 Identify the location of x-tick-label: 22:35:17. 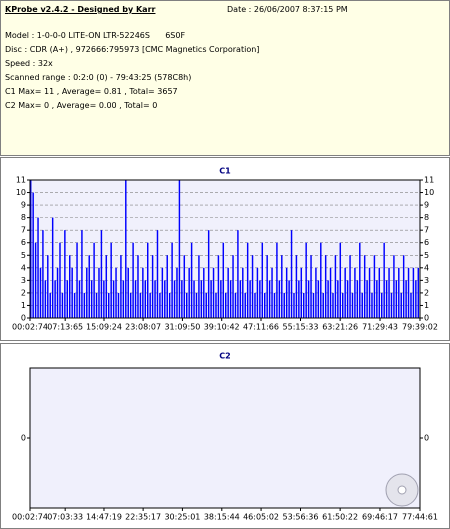
(143, 517).